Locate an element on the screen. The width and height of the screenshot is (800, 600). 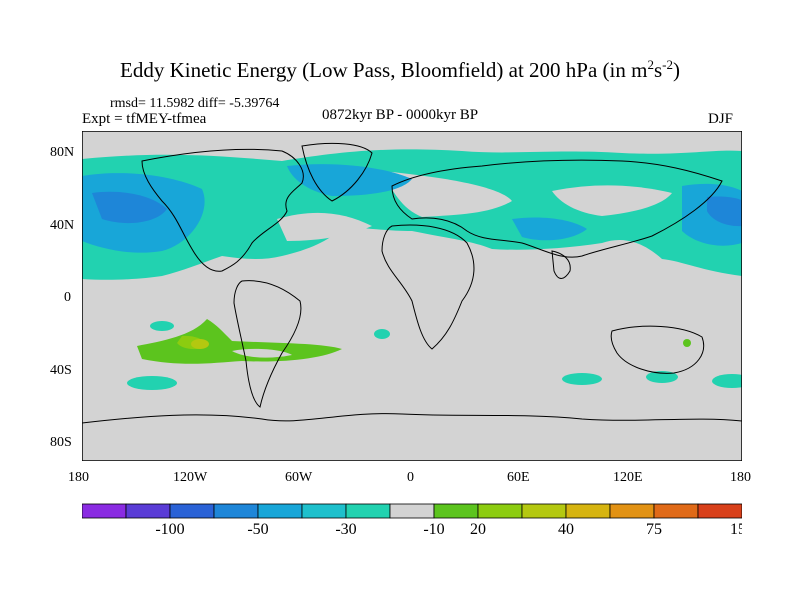
period-label: 0872kyr BP - 0000kyr BP is located at coordinates (400, 115).